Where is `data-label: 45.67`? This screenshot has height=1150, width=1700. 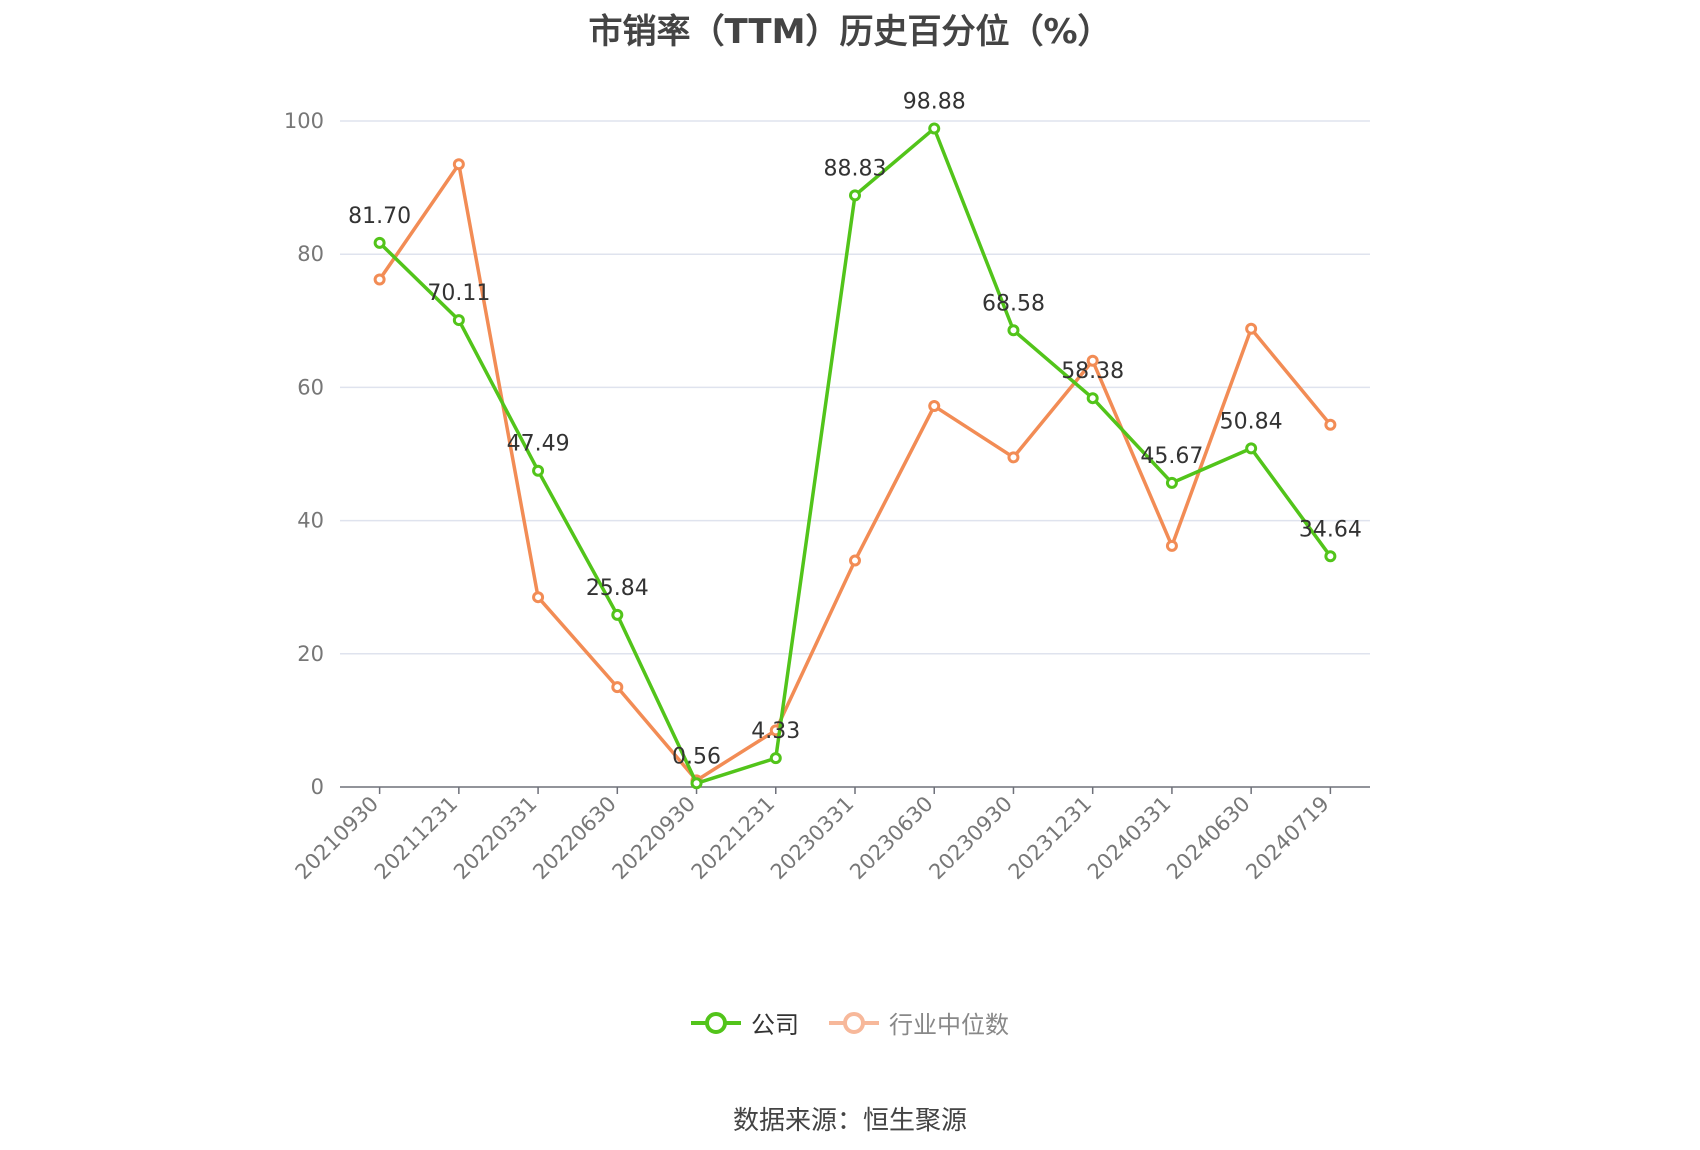
data-label: 45.67 is located at coordinates (1171, 456).